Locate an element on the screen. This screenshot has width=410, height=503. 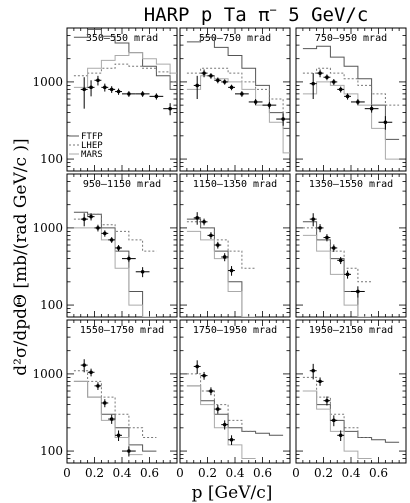
y-tick-label: 100 is located at coordinates (51, 159).